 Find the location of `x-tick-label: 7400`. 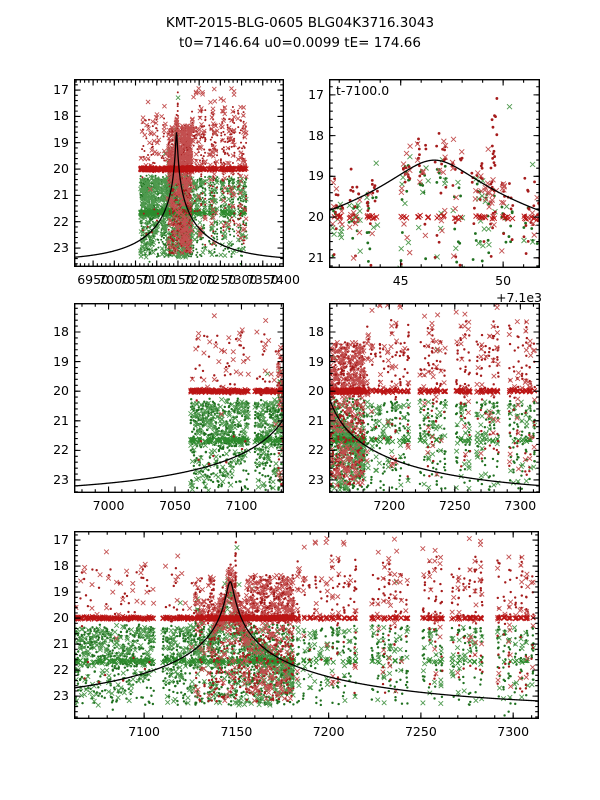

x-tick-label: 7400 is located at coordinates (284, 279).